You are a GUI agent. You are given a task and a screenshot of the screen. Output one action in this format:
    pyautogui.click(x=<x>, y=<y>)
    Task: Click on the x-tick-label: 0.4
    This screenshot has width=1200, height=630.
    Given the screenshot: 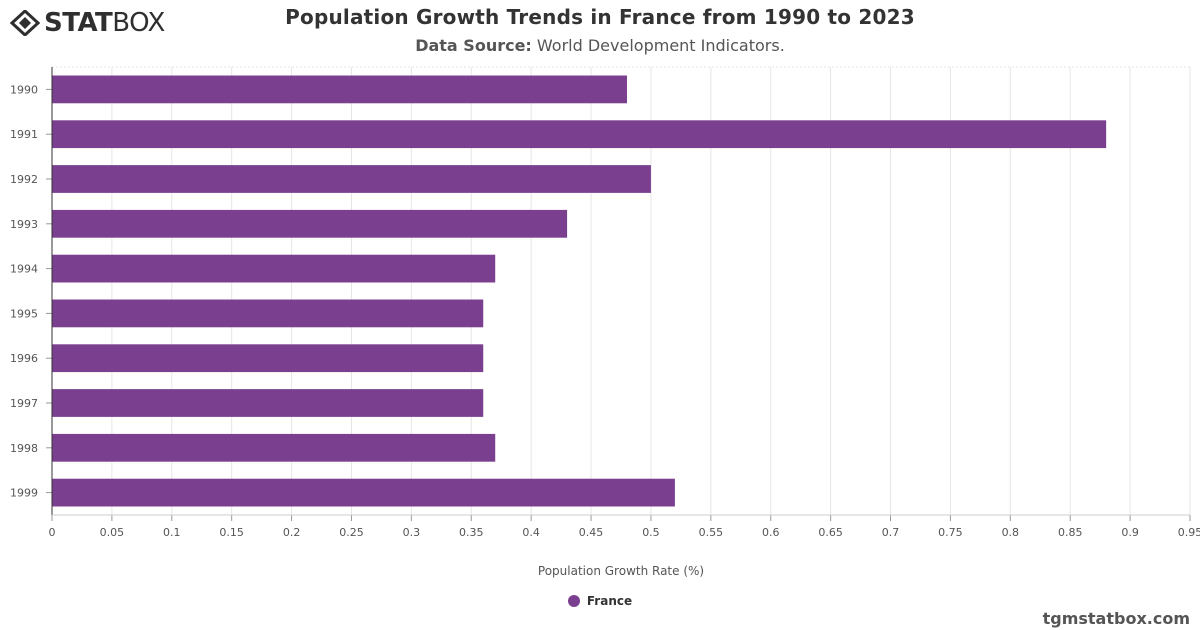 What is the action you would take?
    pyautogui.click(x=531, y=532)
    